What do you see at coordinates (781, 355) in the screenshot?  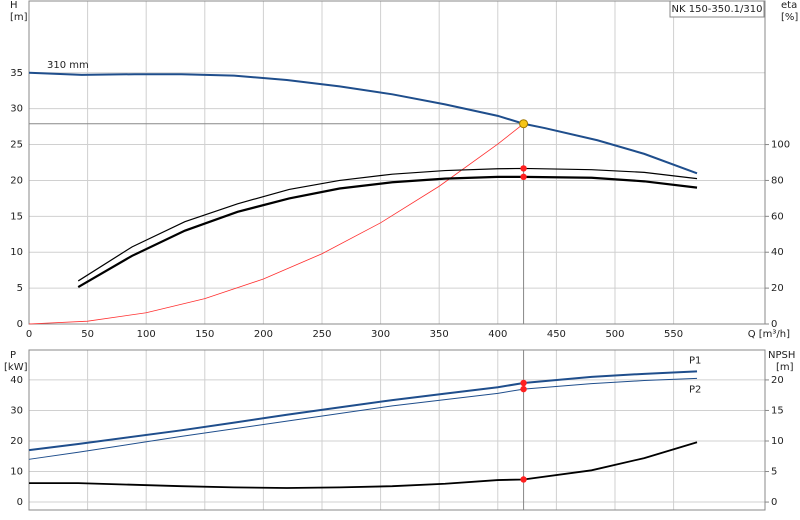 I see `y2-axis-label: NPSH` at bounding box center [781, 355].